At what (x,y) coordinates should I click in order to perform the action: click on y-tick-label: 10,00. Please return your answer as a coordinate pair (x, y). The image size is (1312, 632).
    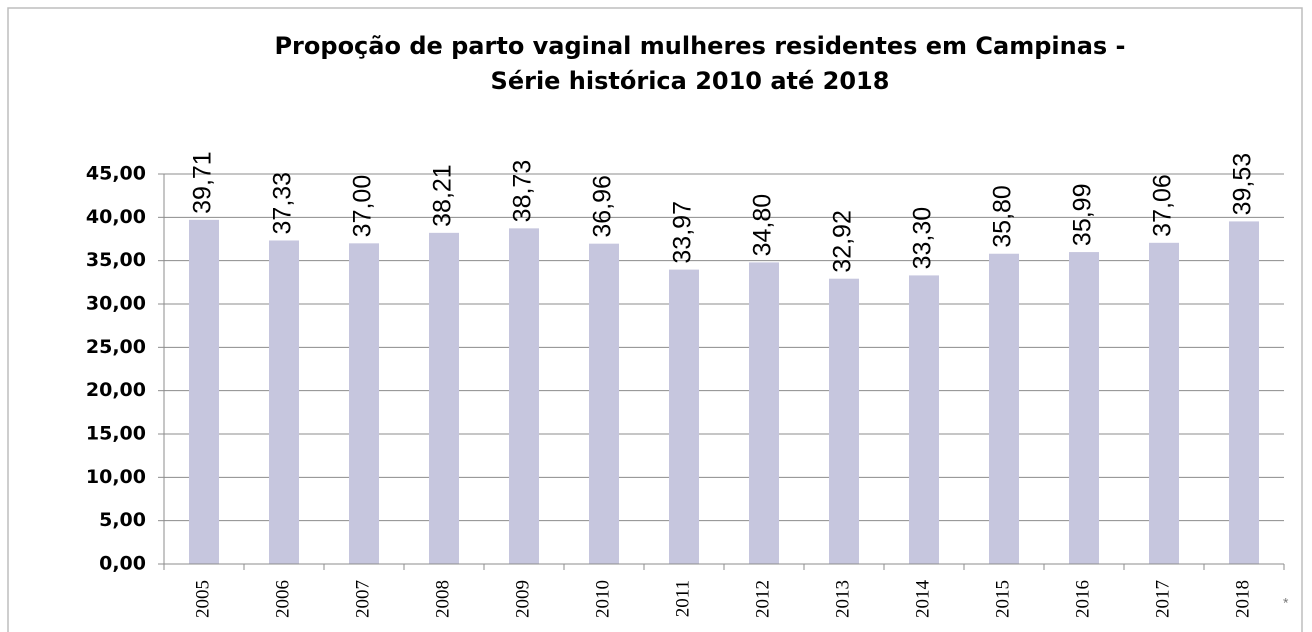
    Looking at the image, I should click on (116, 477).